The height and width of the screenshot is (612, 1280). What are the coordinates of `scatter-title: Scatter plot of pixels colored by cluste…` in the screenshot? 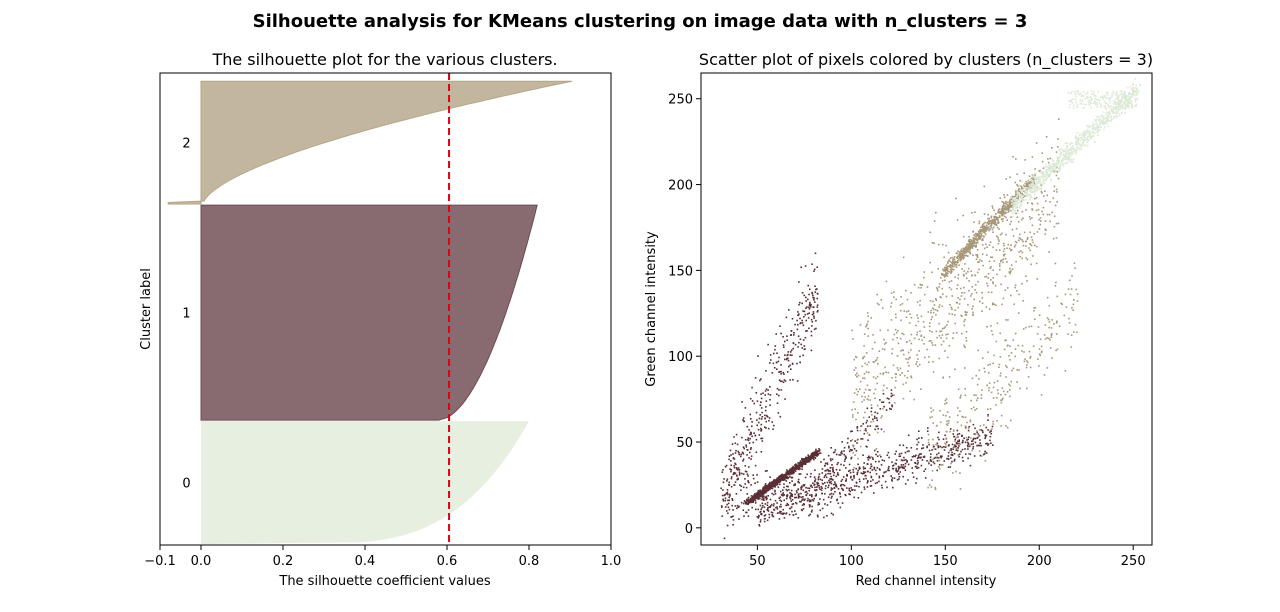 It's located at (926, 60).